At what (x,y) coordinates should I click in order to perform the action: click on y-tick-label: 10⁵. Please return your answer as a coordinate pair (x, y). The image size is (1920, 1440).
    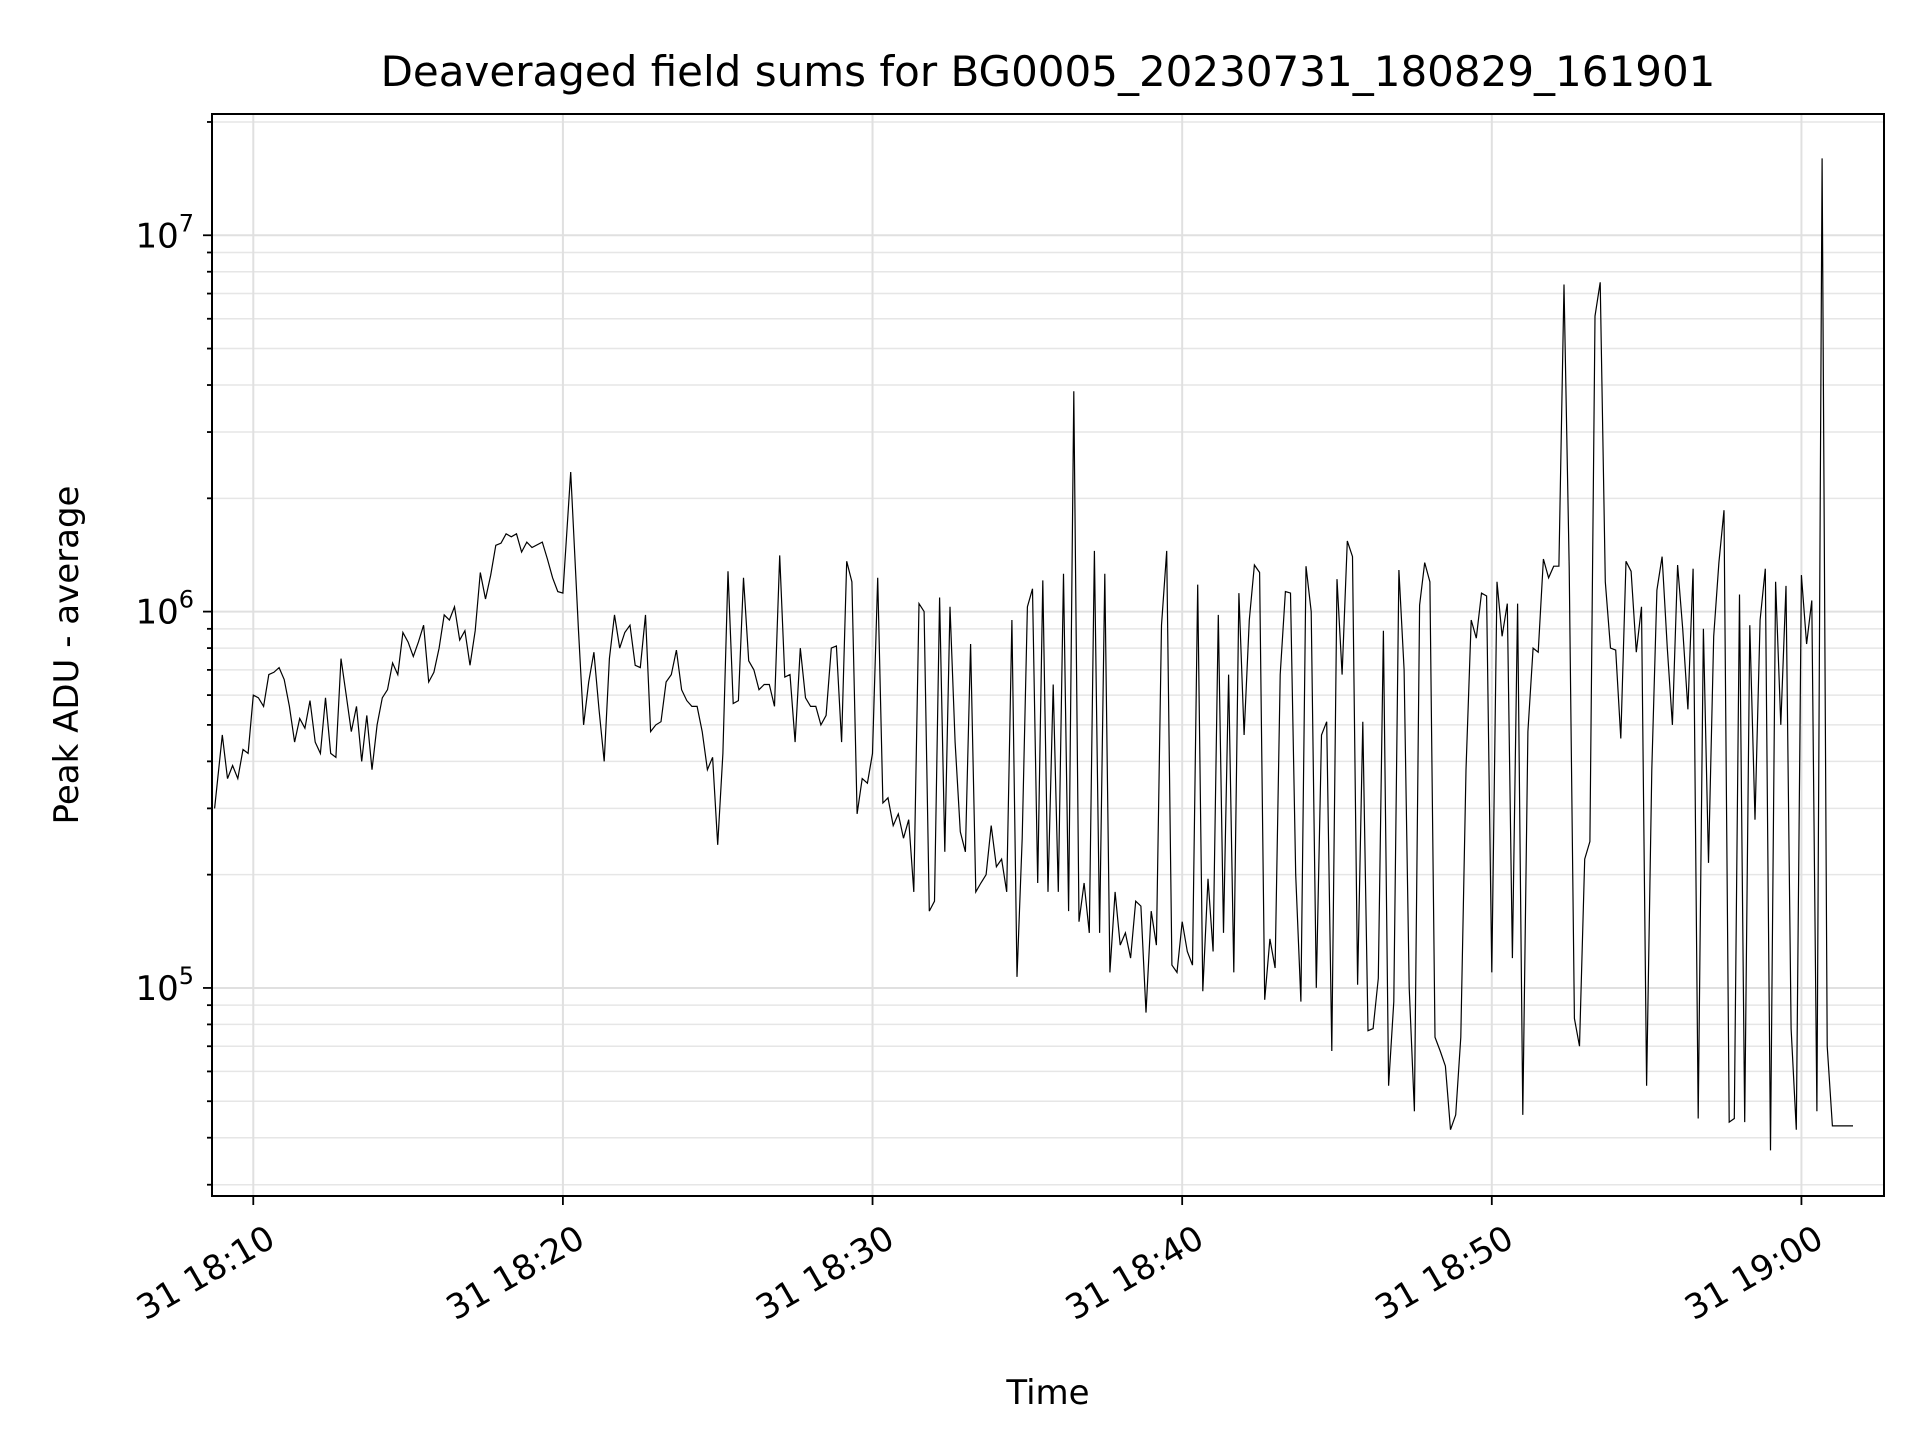
    Looking at the image, I should click on (164, 985).